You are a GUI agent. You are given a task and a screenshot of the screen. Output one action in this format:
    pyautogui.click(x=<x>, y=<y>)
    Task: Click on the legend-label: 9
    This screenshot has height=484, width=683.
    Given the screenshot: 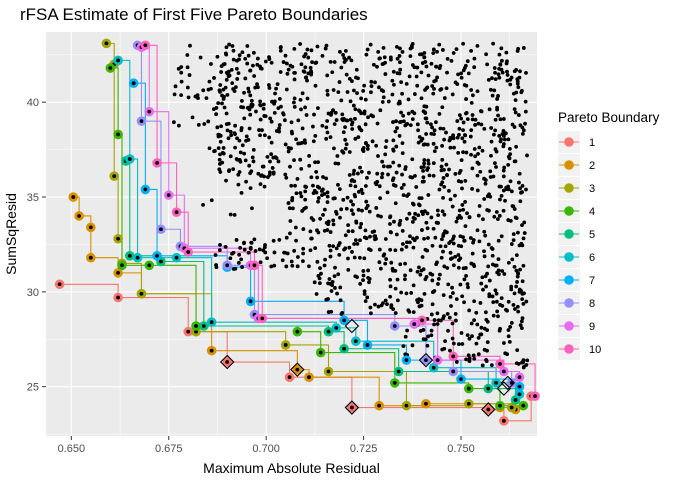 What is the action you would take?
    pyautogui.click(x=592, y=327)
    